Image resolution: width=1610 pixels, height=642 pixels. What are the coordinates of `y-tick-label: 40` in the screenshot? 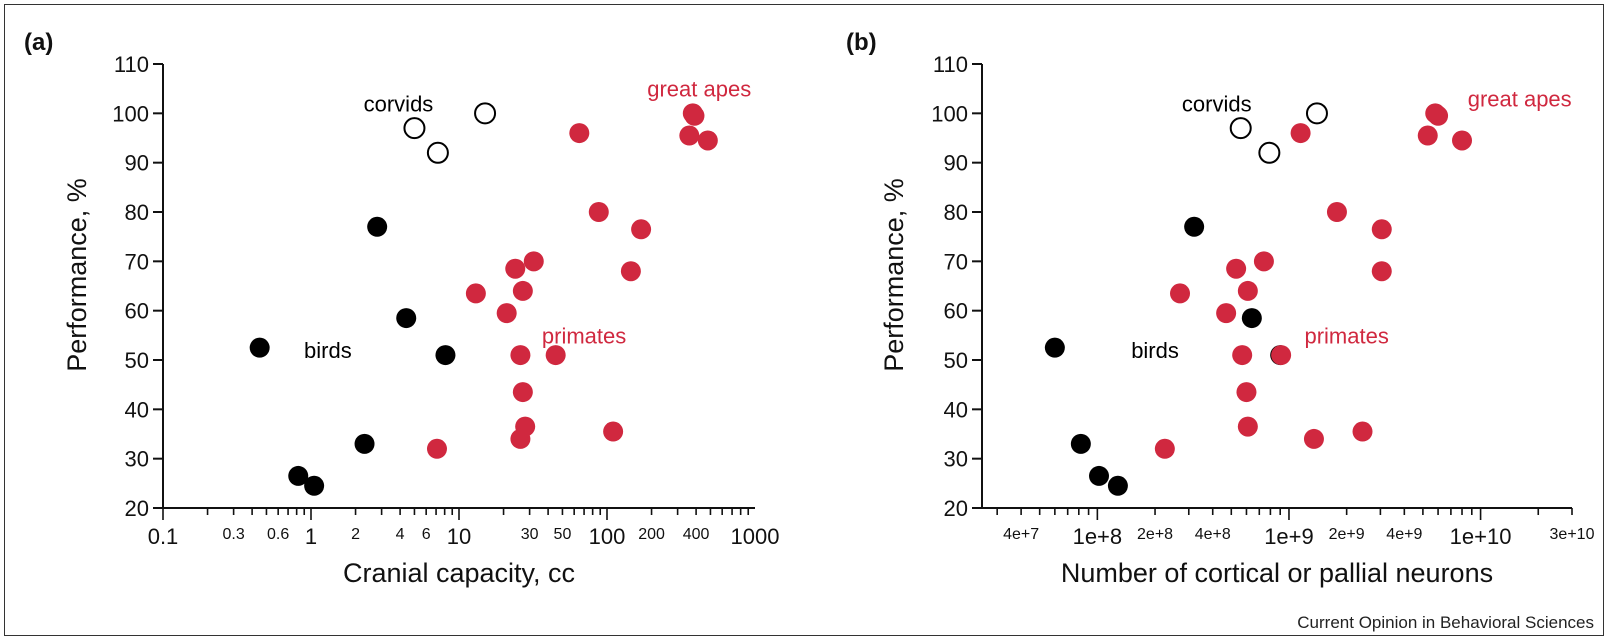 It's located at (137, 409).